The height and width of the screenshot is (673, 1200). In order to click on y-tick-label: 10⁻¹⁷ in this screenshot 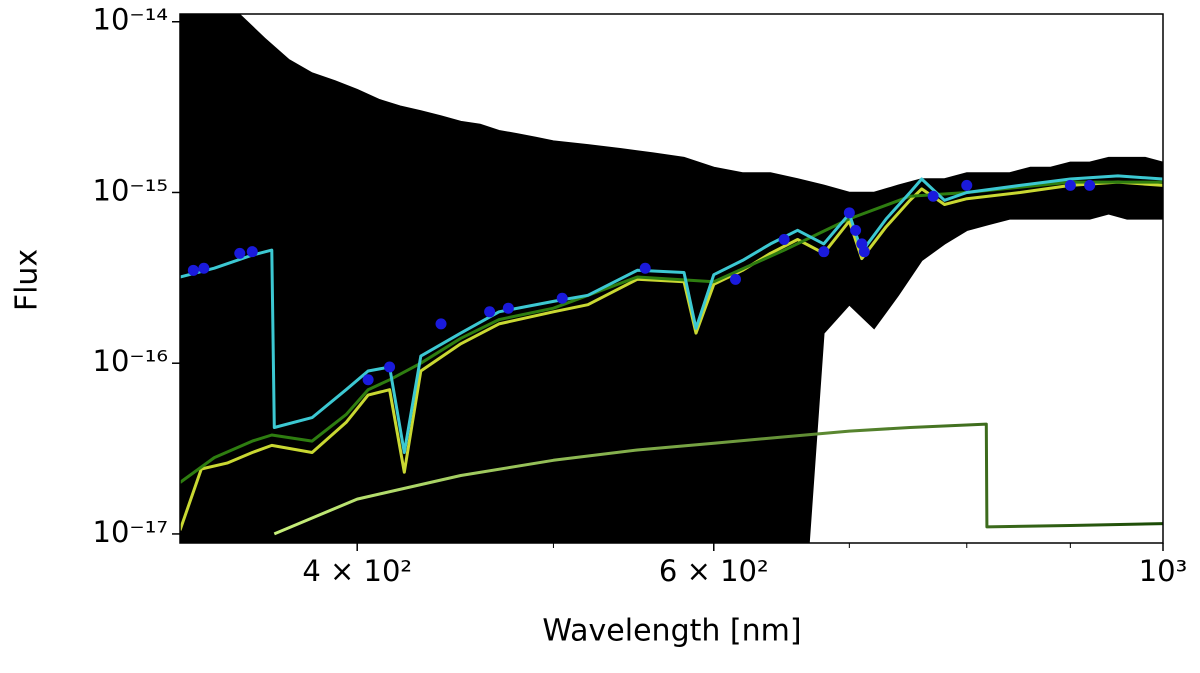, I will do `click(130, 532)`.